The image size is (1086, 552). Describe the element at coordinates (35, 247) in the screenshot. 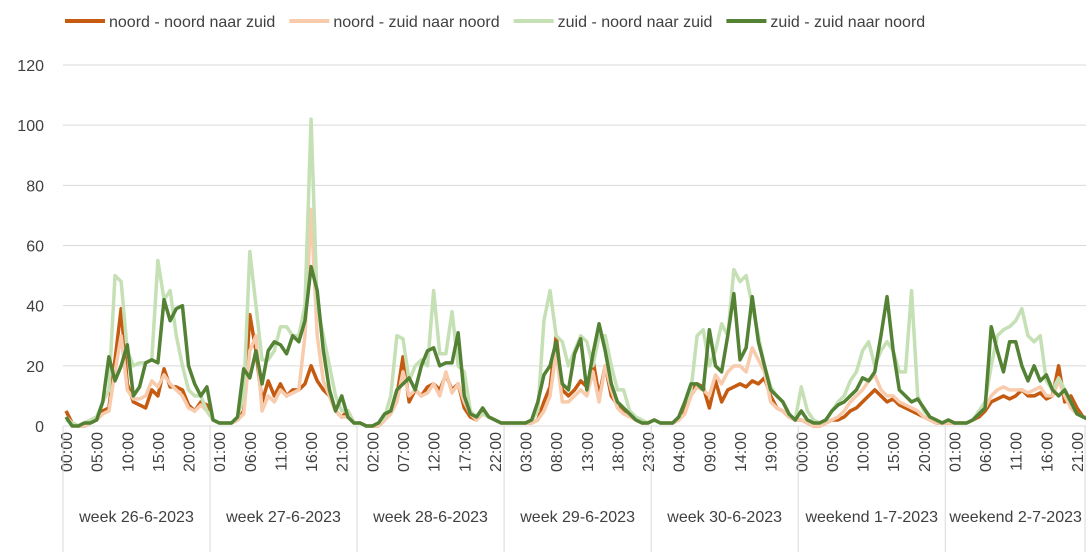

I see `y-tick-label: 60` at that location.